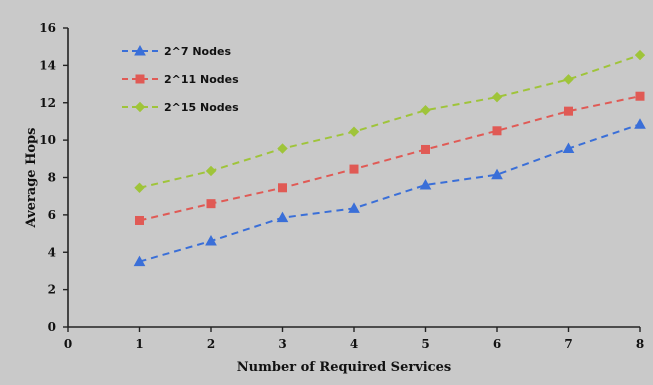  What do you see at coordinates (197, 51) in the screenshot?
I see `legend-label: 2^7 Nodes` at bounding box center [197, 51].